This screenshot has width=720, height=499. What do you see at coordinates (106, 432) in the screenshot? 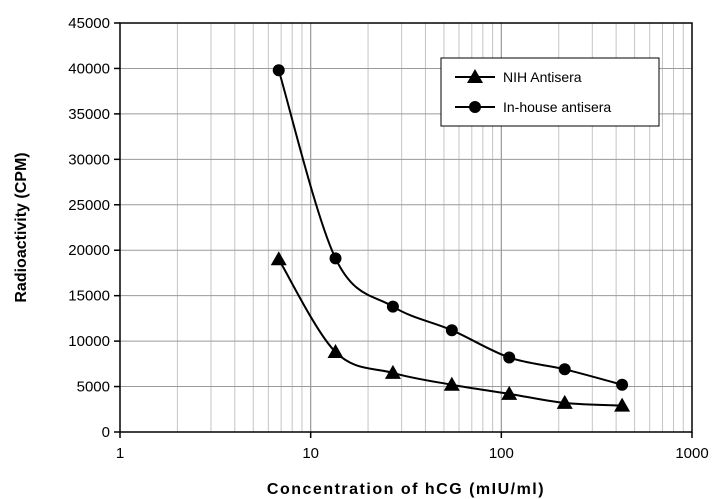
I see `y-tick-label: 0` at bounding box center [106, 432].